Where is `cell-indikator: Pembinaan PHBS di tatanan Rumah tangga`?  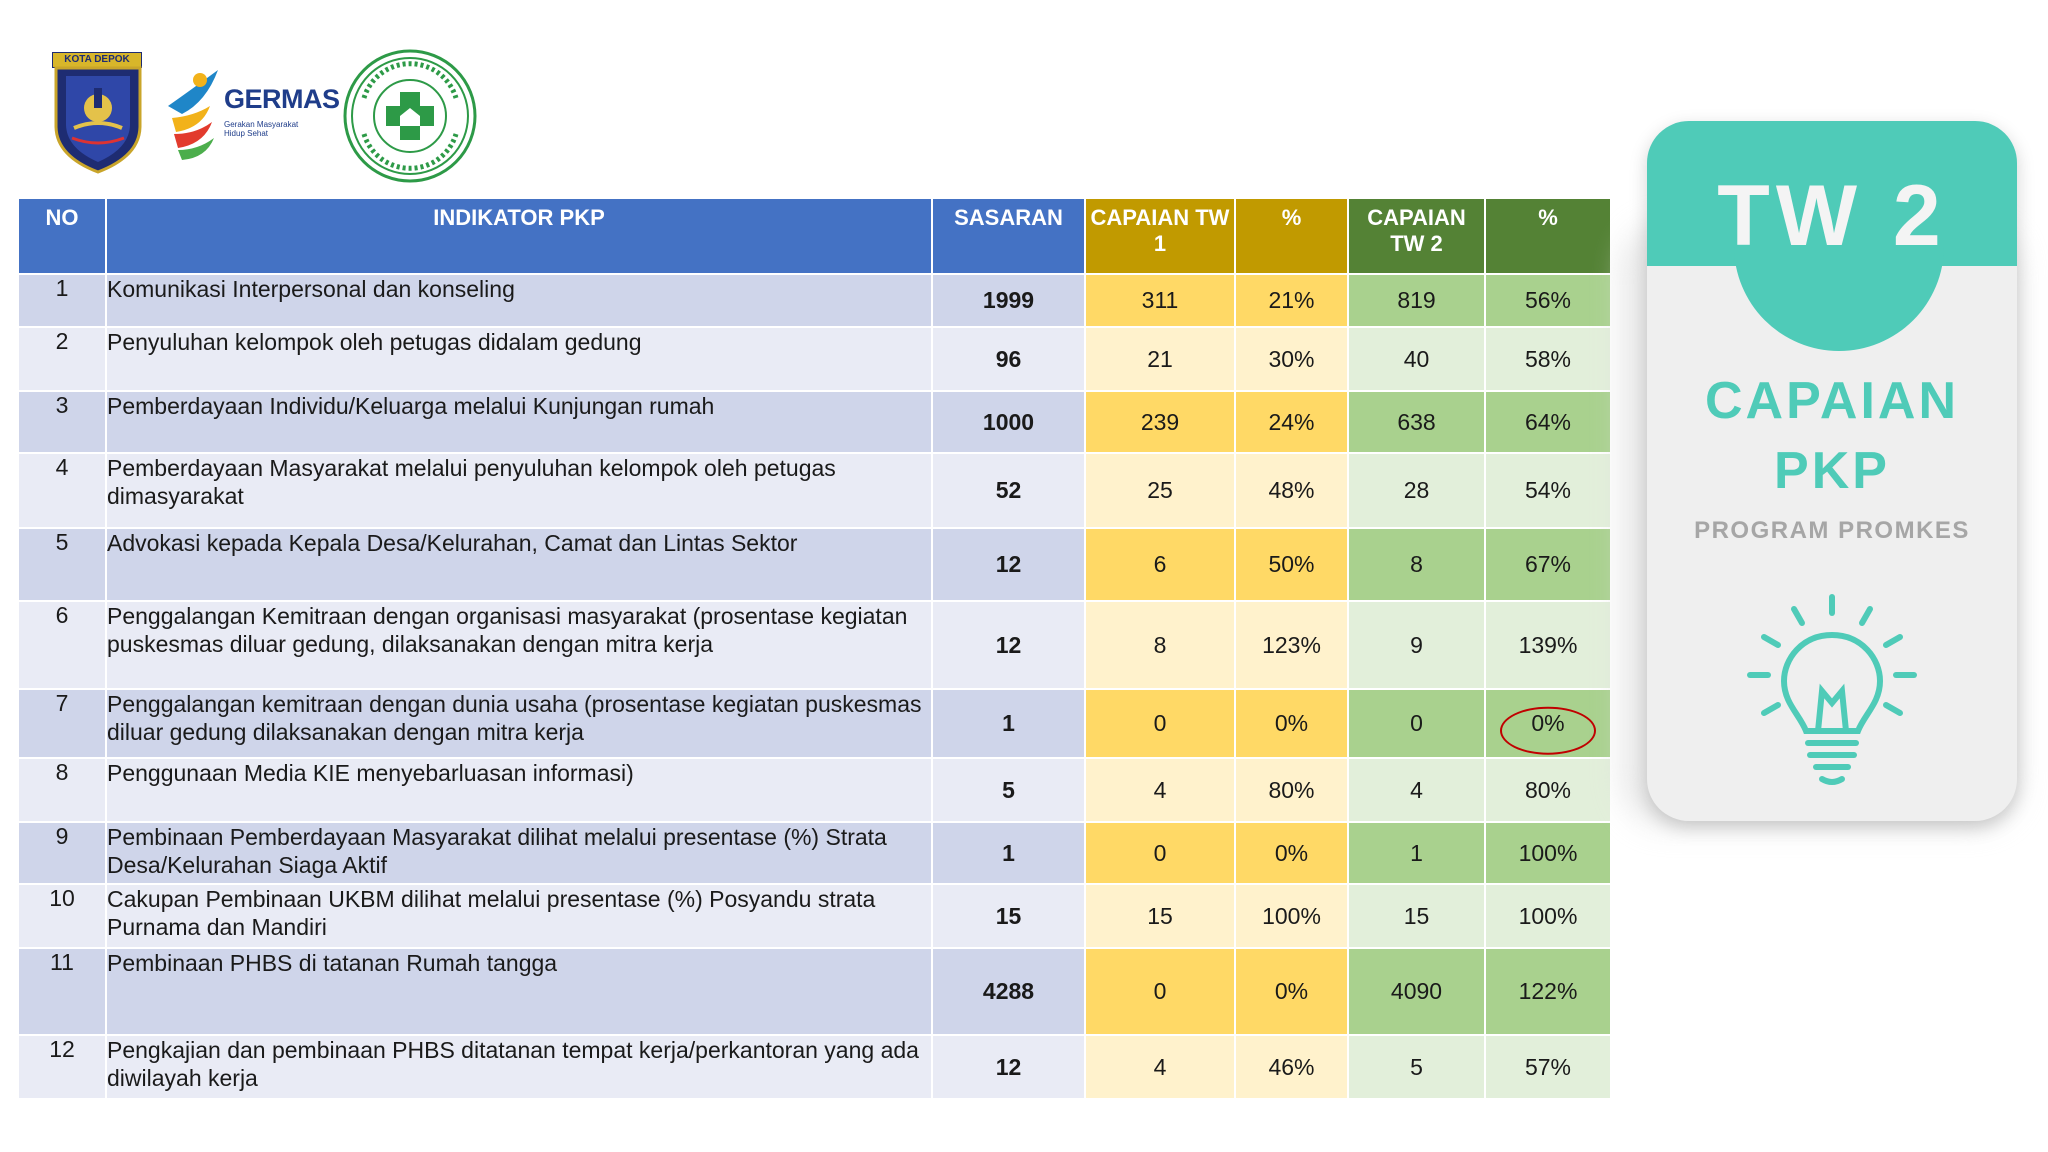
cell-indikator: Pembinaan PHBS di tatanan Rumah tangga is located at coordinates (519, 991).